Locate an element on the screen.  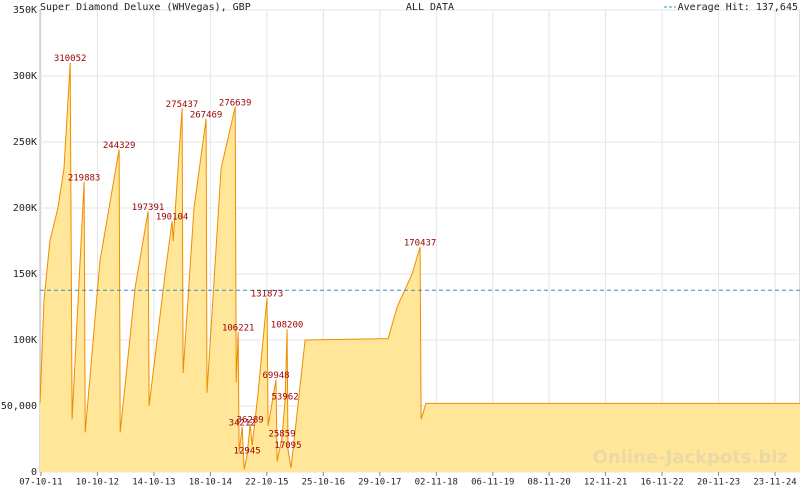
value-label: 131873 is located at coordinates (267, 294).